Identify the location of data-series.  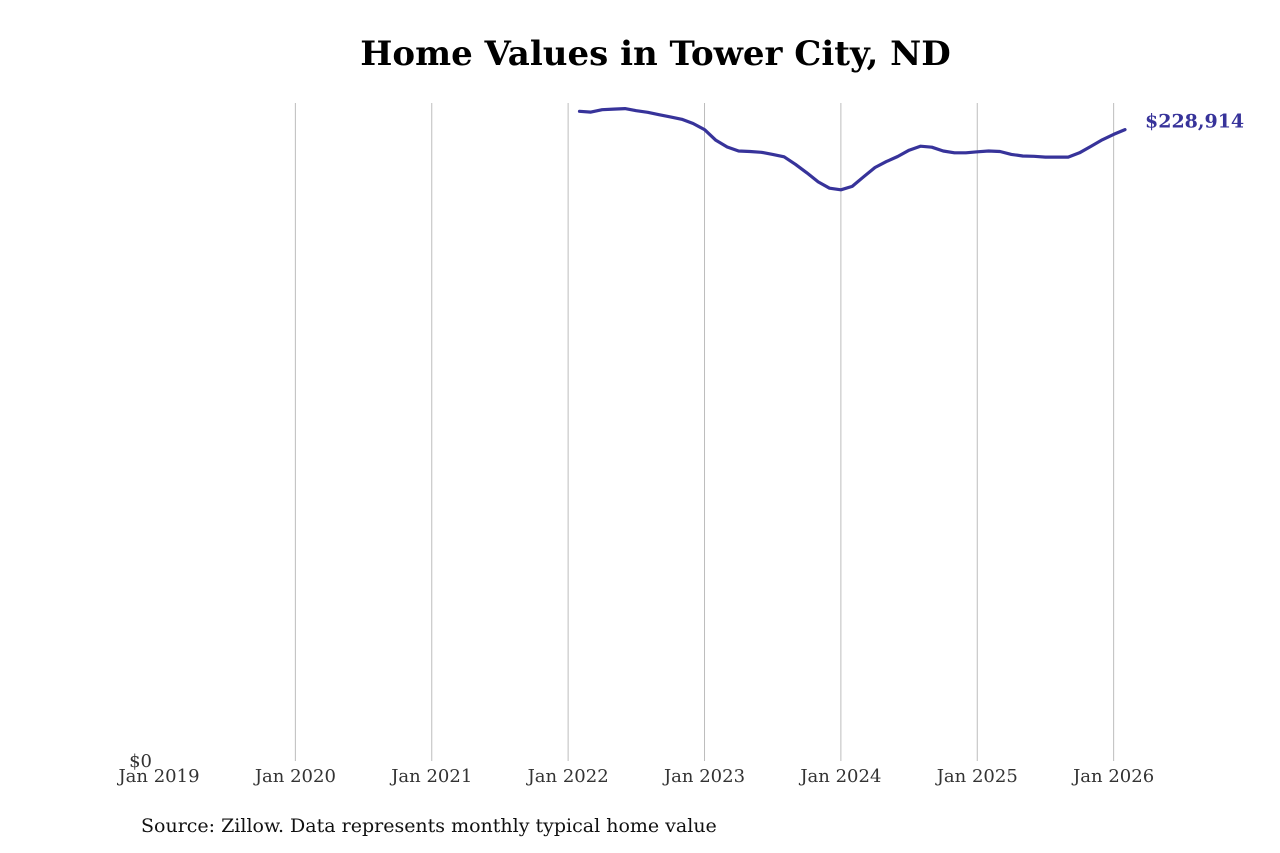
(852, 149).